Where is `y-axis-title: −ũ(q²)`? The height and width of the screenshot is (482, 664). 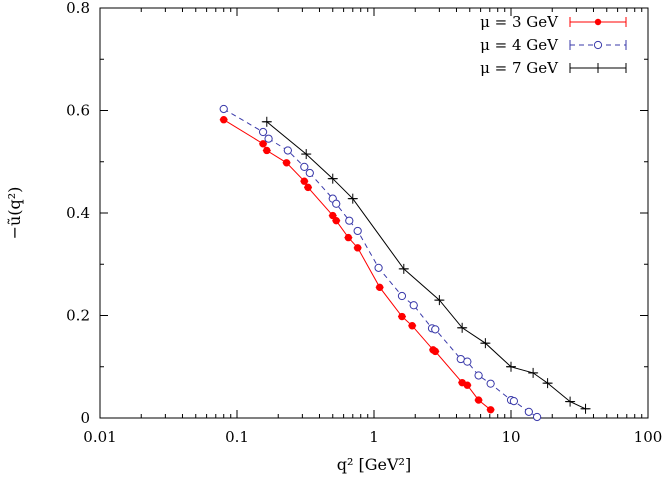 y-axis-title: −ũ(q²) is located at coordinates (14, 213).